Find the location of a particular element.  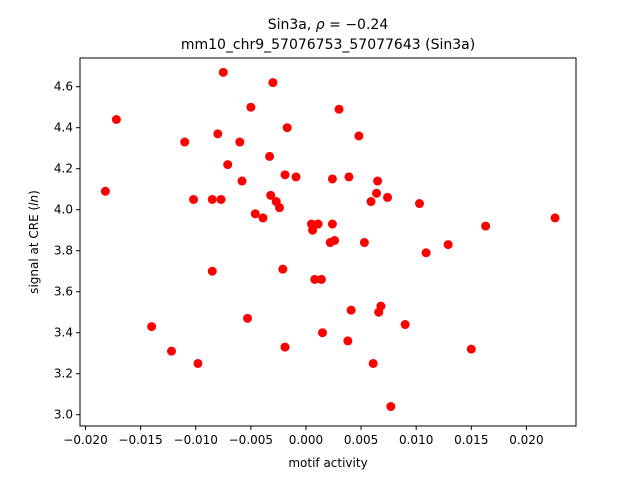

y-tick-label: 4.0 is located at coordinates (63, 210).